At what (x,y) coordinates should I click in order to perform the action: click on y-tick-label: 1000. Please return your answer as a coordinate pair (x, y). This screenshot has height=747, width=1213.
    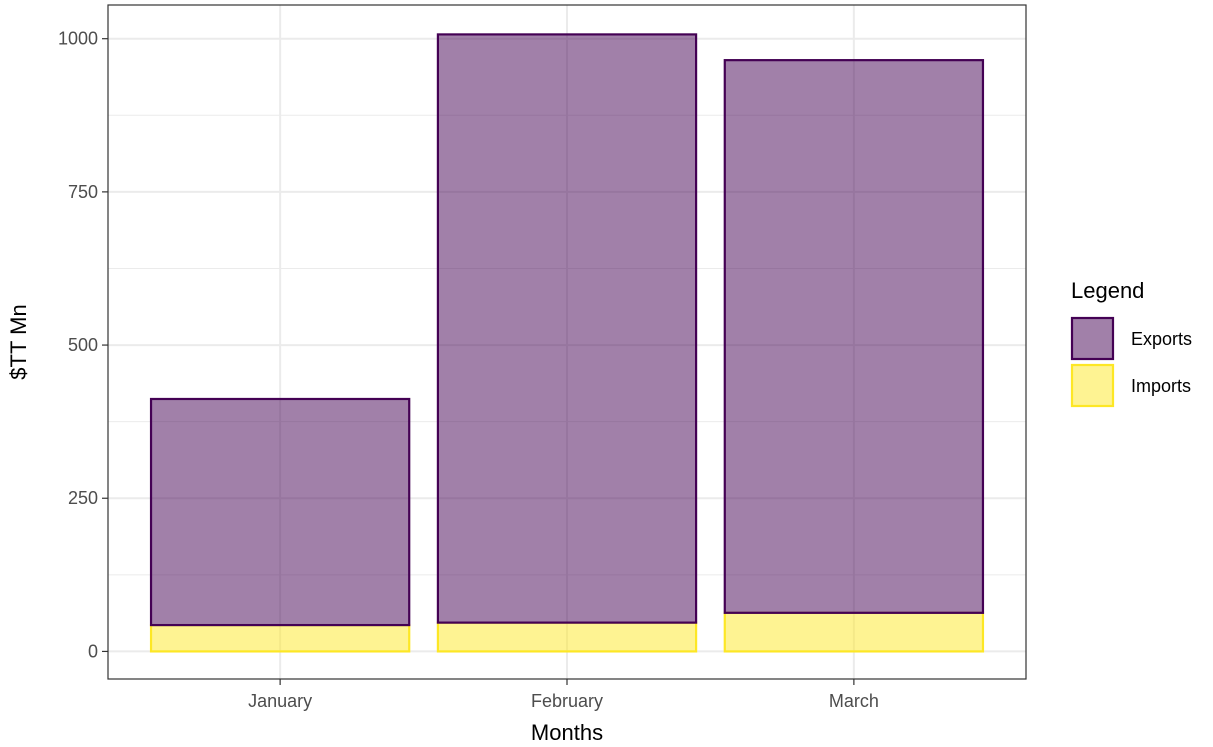
    Looking at the image, I should click on (78, 39).